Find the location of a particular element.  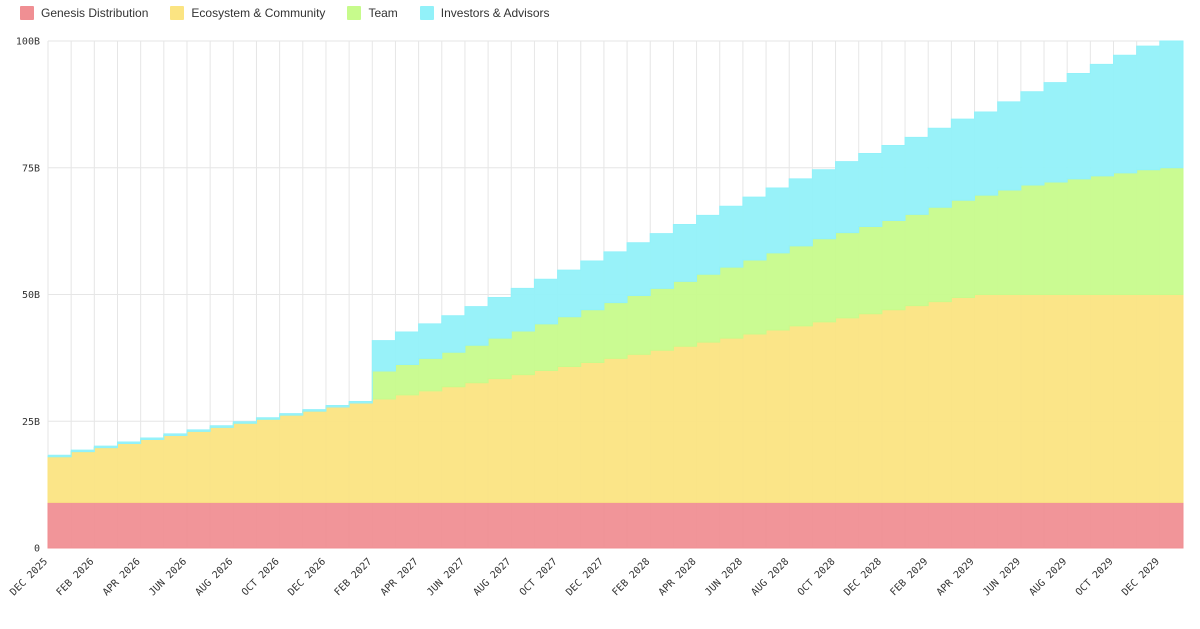

legend-item: Team is located at coordinates (372, 13).